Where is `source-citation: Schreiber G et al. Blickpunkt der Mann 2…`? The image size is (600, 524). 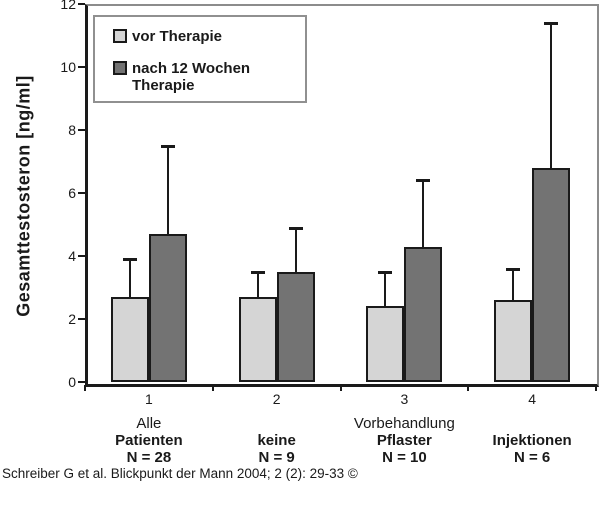
source-citation: Schreiber G et al. Blickpunkt der Mann 2… is located at coordinates (180, 473).